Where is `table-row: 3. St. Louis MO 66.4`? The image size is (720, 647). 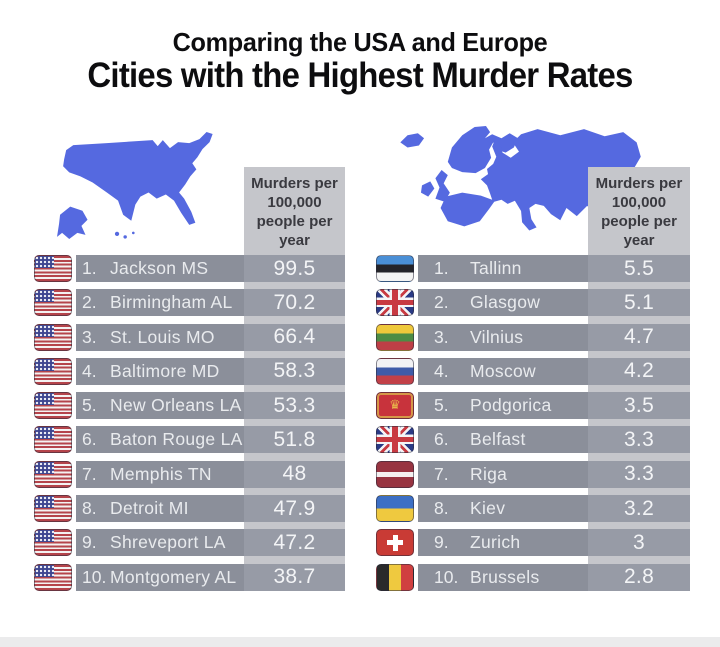
table-row: 3. St. Louis MO 66.4 is located at coordinates (189, 337).